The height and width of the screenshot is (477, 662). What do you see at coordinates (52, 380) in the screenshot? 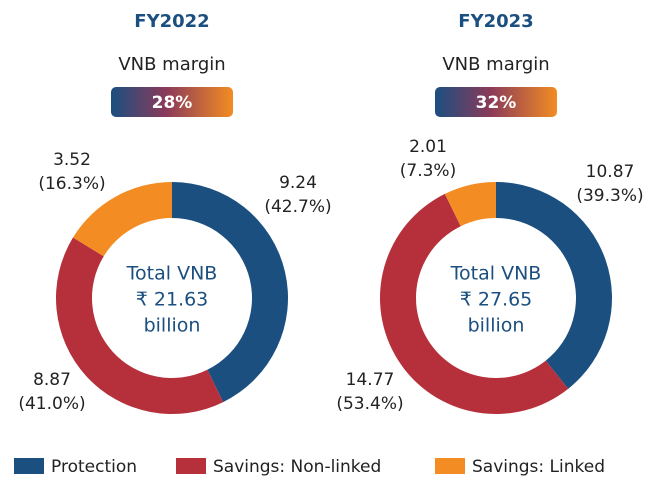
I see `value-label: 8.87` at bounding box center [52, 380].